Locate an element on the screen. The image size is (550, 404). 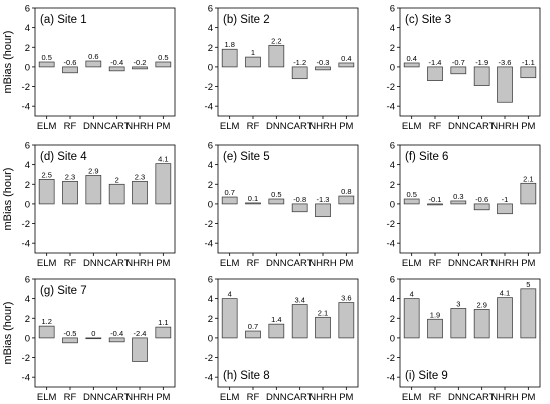
data-label: 0.7 is located at coordinates (253, 326).